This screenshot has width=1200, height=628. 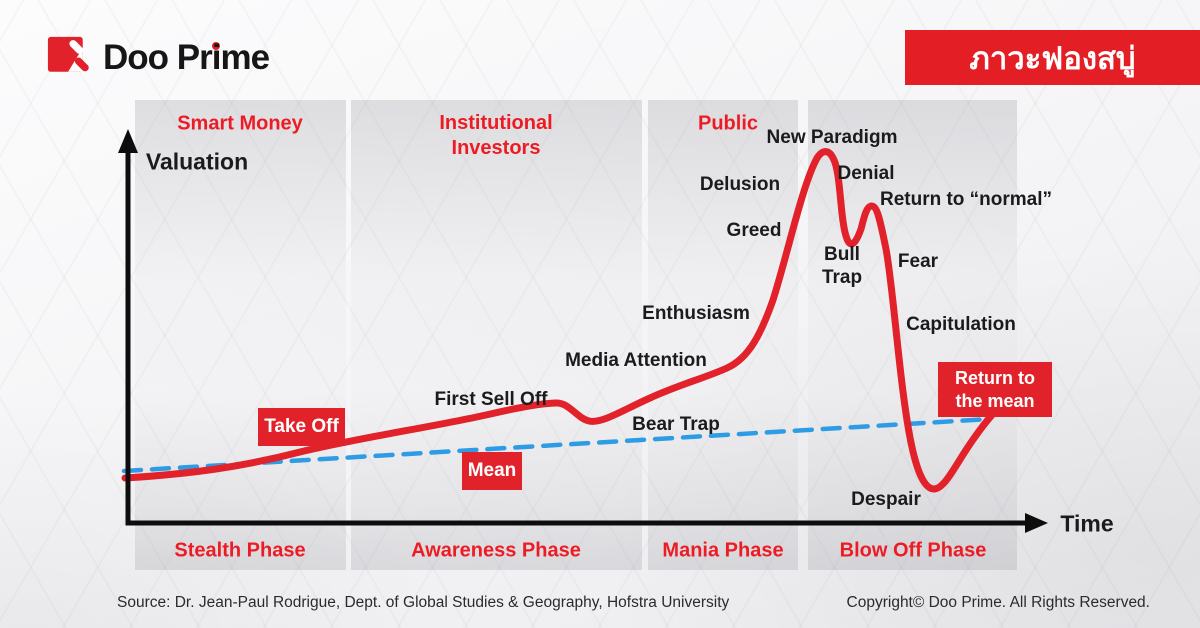 I want to click on annotation-delusion: Delusion, so click(x=740, y=184).